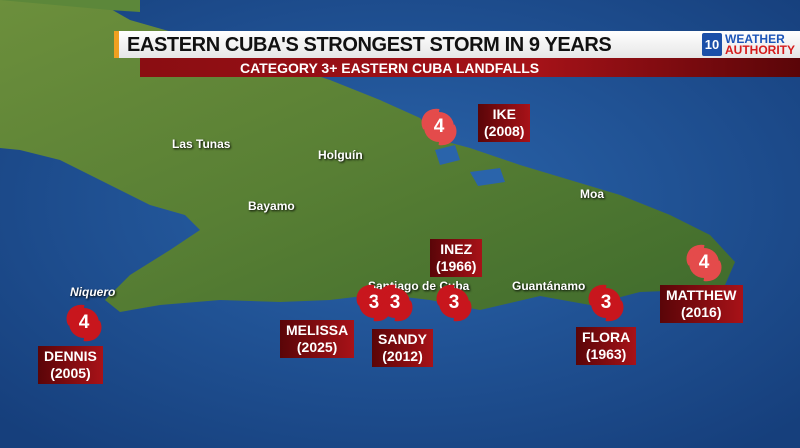 The width and height of the screenshot is (800, 448). Describe the element at coordinates (201, 144) in the screenshot. I see `city-las-tunas: Las Tunas` at that location.